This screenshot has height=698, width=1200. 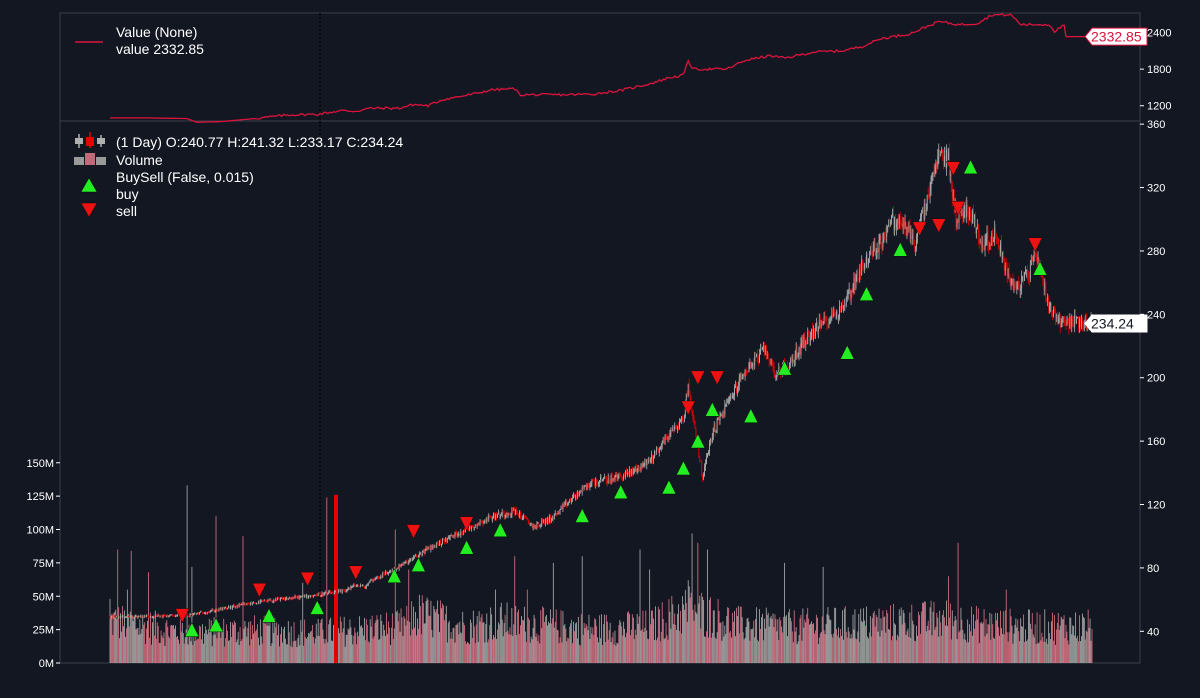 What do you see at coordinates (46, 664) in the screenshot?
I see `volume-axis-tick-label: 0M` at bounding box center [46, 664].